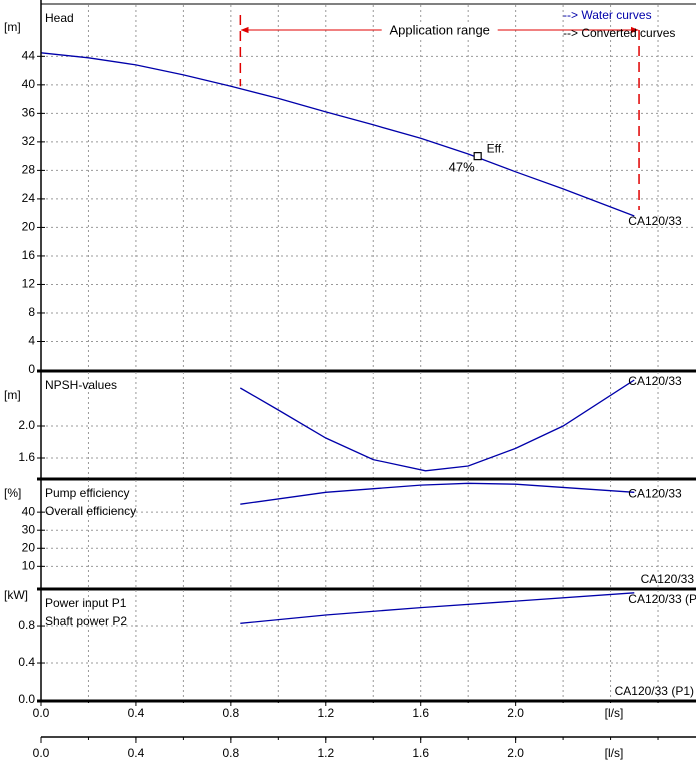 The width and height of the screenshot is (696, 762). Describe the element at coordinates (29, 56) in the screenshot. I see `y-tick-label: 44` at that location.